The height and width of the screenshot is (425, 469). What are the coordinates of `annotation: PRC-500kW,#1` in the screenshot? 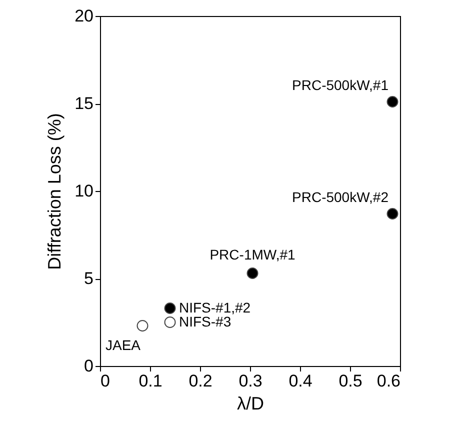 It's located at (340, 84).